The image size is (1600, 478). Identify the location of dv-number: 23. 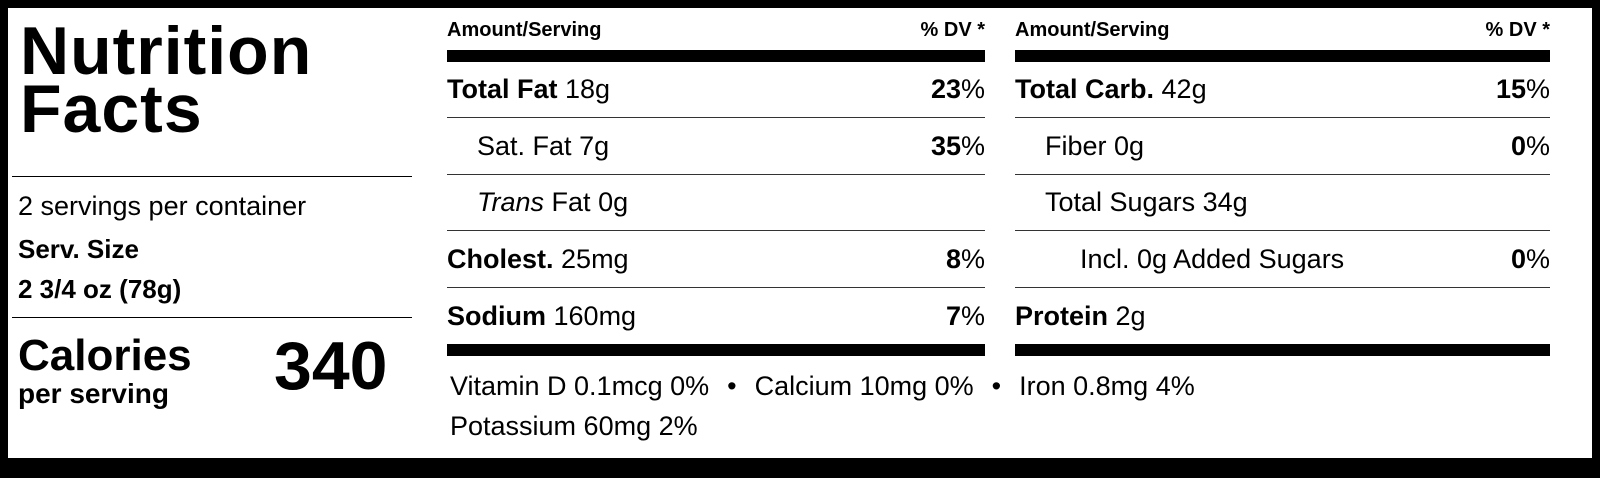
(945, 89).